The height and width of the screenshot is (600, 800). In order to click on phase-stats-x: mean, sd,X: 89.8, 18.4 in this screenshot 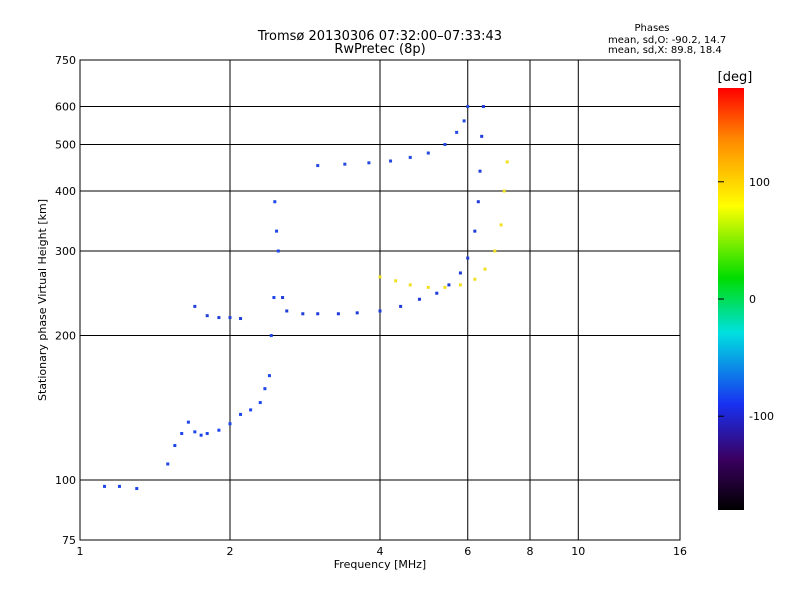, I will do `click(665, 50)`.